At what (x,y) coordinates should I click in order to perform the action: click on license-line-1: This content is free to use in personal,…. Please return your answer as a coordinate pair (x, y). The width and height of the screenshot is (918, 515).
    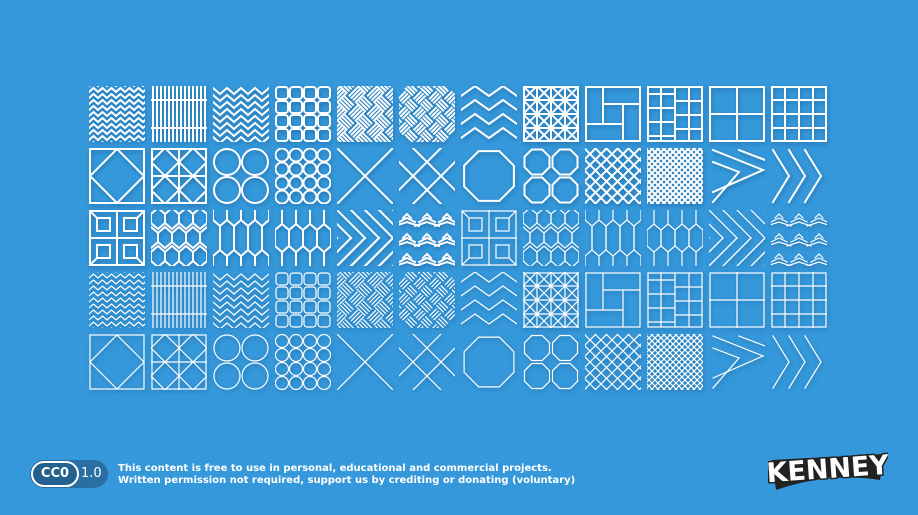
    Looking at the image, I should click on (335, 468).